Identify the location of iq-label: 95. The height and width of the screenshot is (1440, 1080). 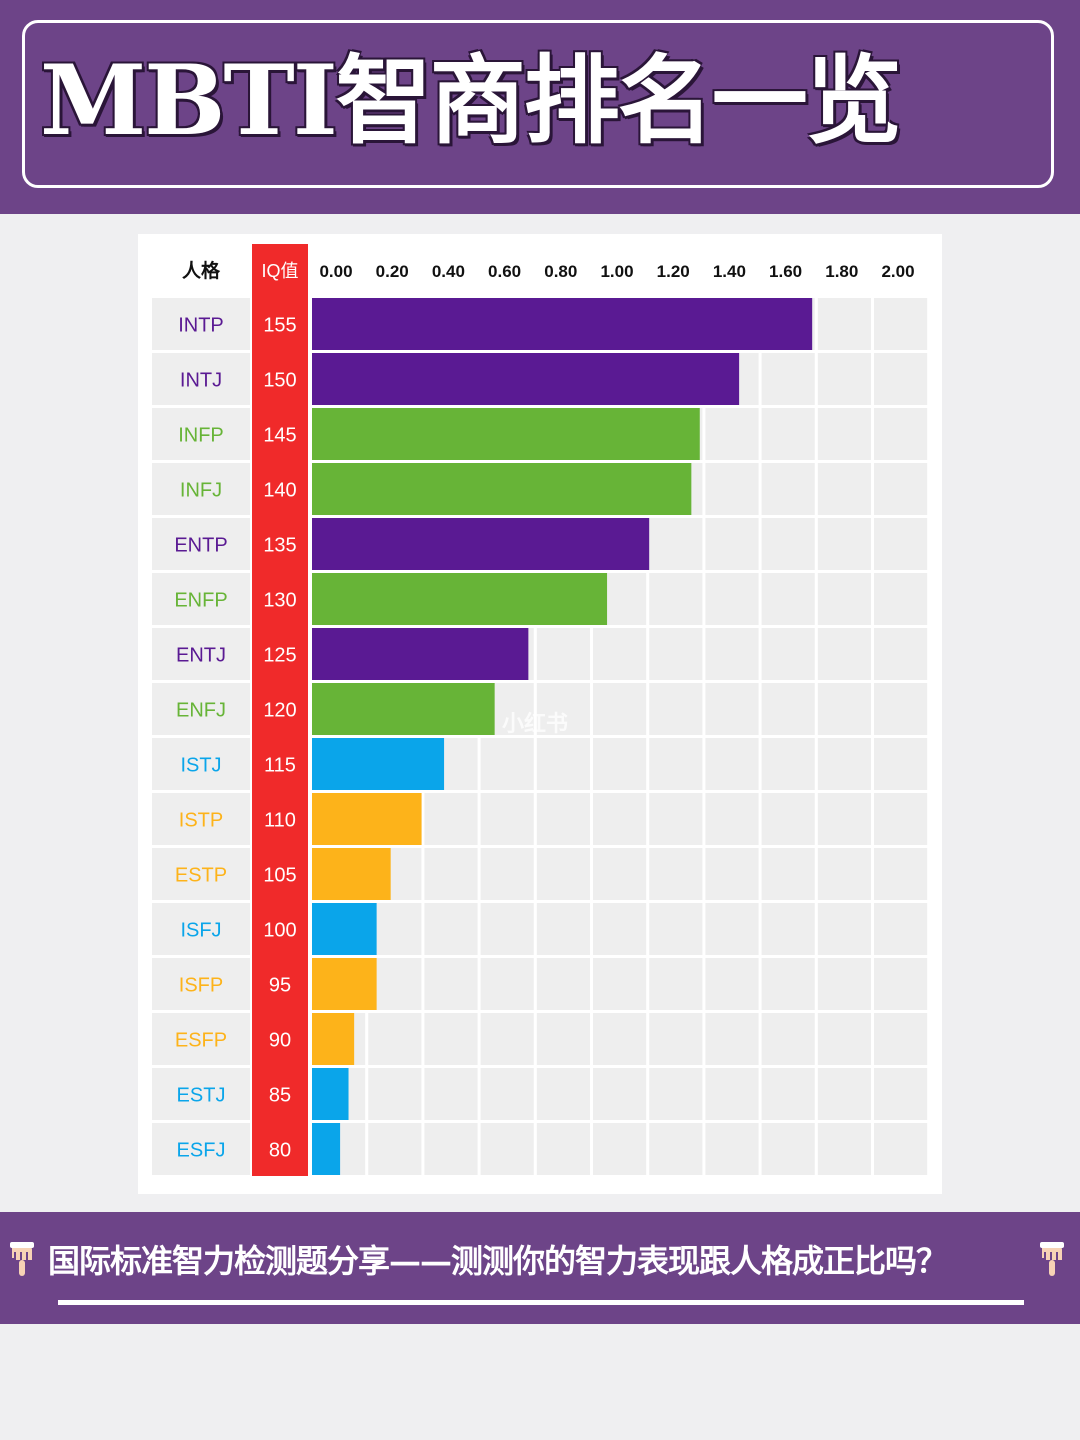
(280, 986).